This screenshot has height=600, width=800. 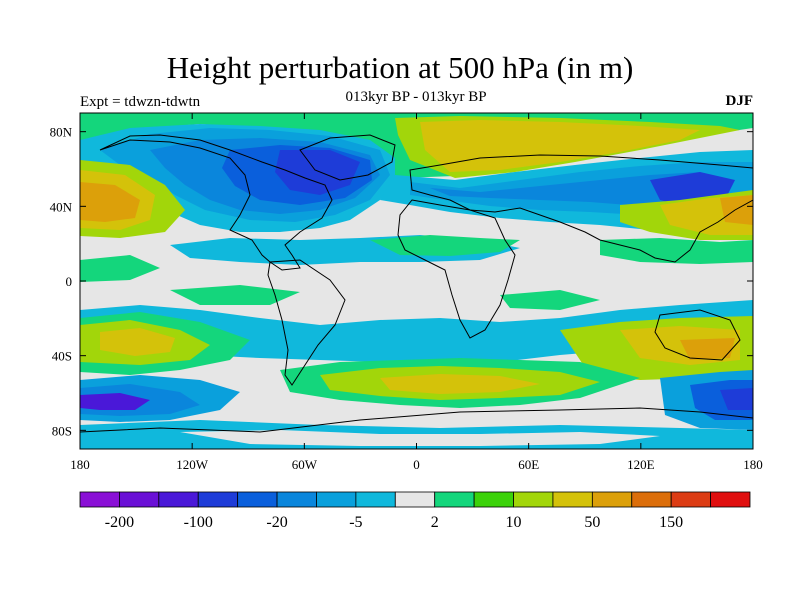 I want to click on x-tick-label: 120W, so click(x=192, y=464).